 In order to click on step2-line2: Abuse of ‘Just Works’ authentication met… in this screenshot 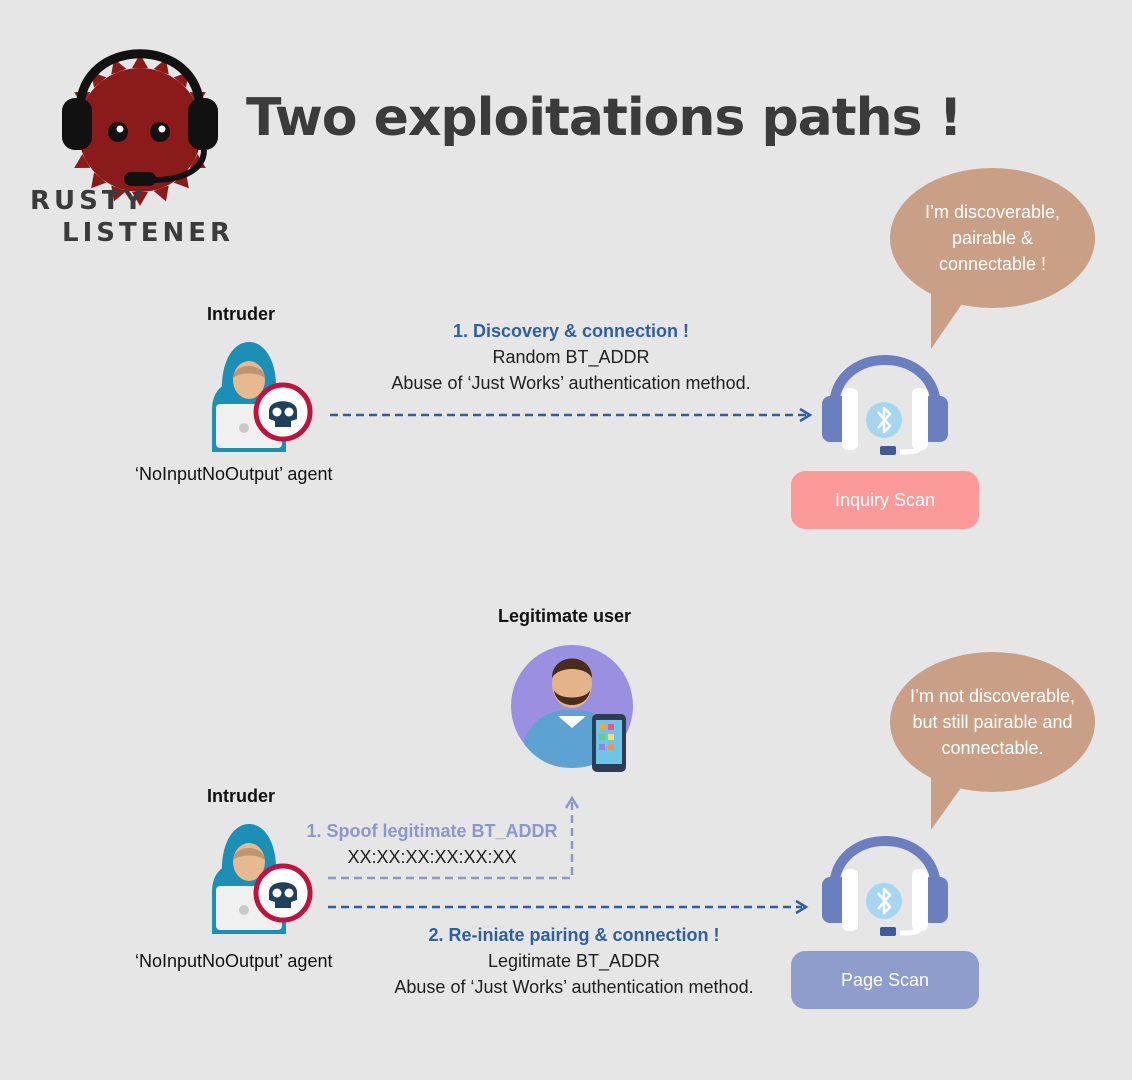, I will do `click(574, 987)`.